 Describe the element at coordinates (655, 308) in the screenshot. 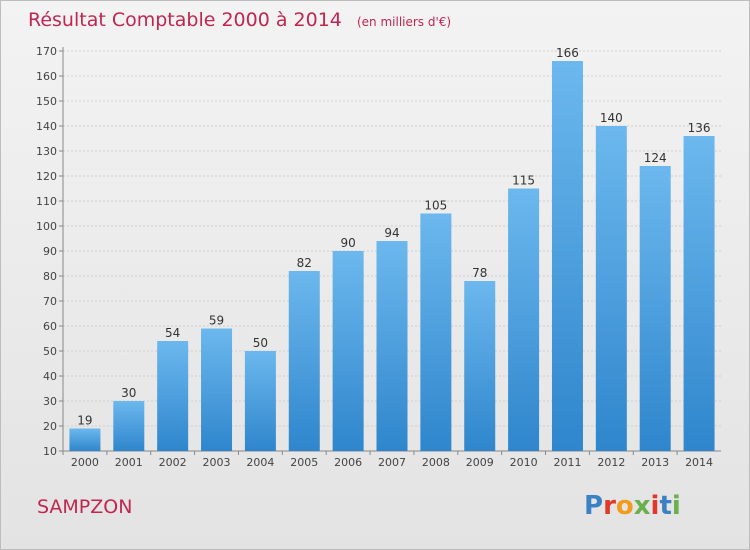

I see `bar-2013` at that location.